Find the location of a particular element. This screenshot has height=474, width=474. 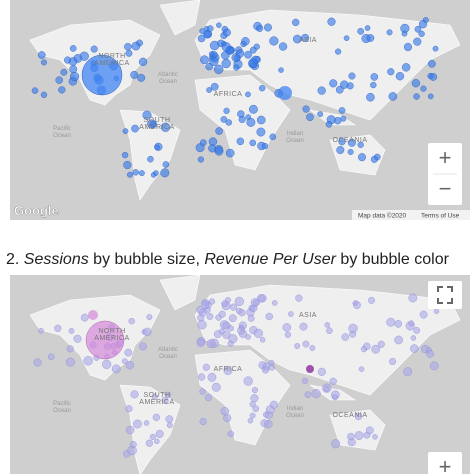

fullscreen-button is located at coordinates (445, 295).